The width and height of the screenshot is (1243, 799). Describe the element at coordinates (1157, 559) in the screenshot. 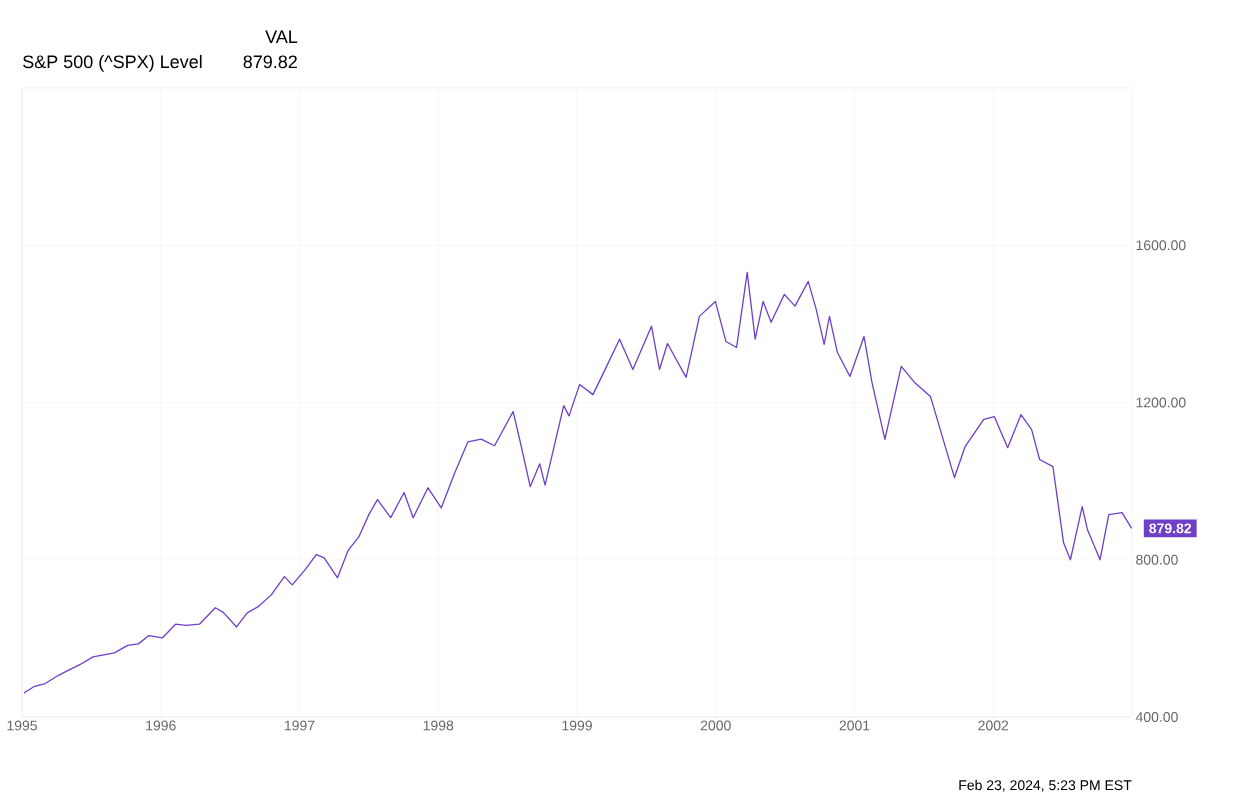

I see `y-tick-label: 800.00` at that location.